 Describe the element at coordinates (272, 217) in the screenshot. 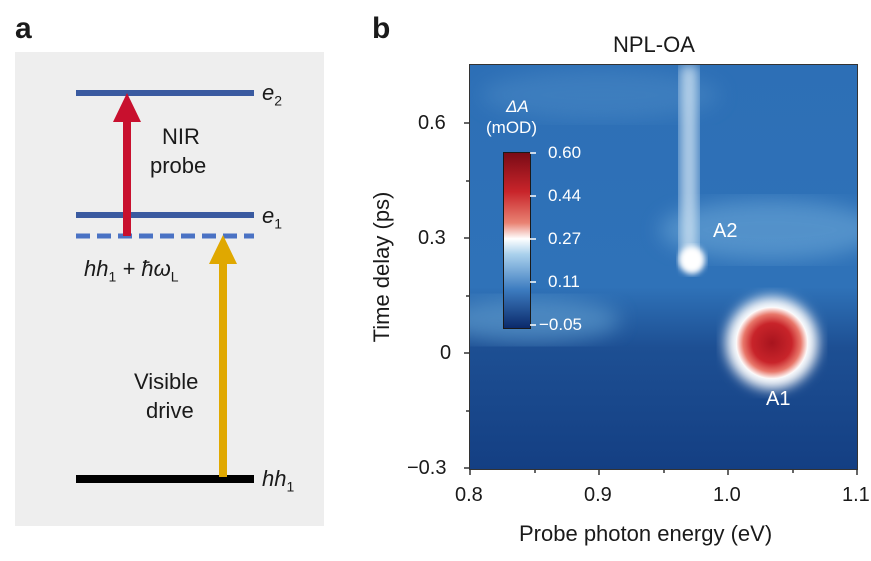

I see `label-e1: e1` at that location.